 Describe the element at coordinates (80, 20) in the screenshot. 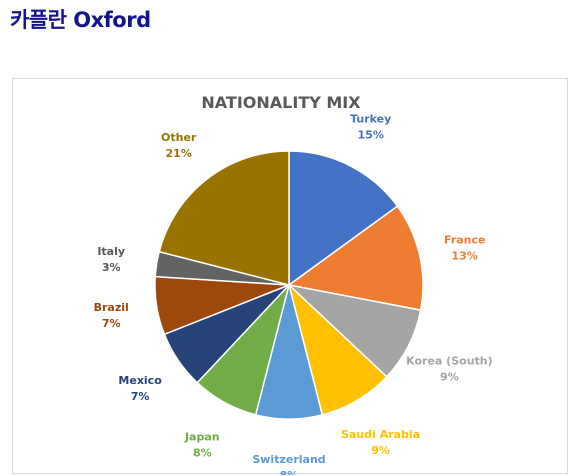

I see `page-title: 카플란 Oxford` at that location.